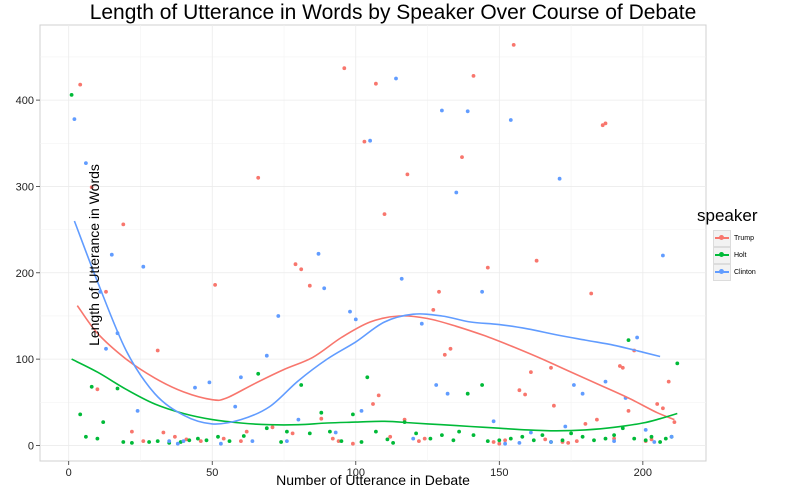 The width and height of the screenshot is (786, 490). I want to click on legend-item-clinton: Clinton, so click(740, 272).